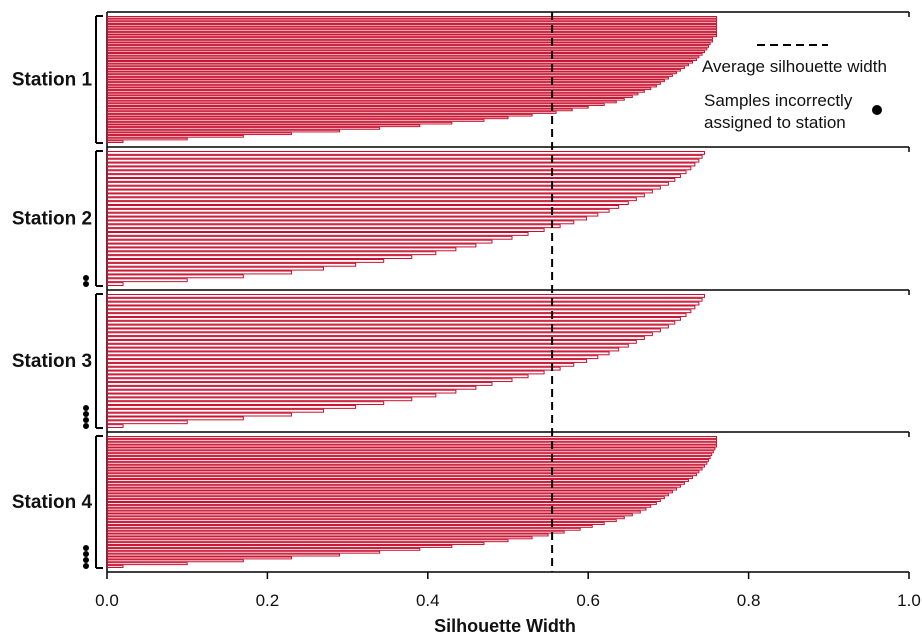  I want to click on x-tick-label: 0.8, so click(749, 600).